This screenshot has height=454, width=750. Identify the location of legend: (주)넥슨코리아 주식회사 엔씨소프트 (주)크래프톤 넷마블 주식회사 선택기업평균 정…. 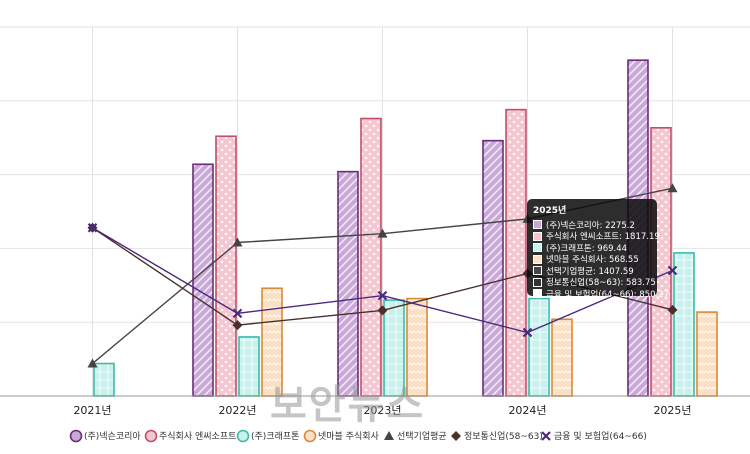
(358, 436).